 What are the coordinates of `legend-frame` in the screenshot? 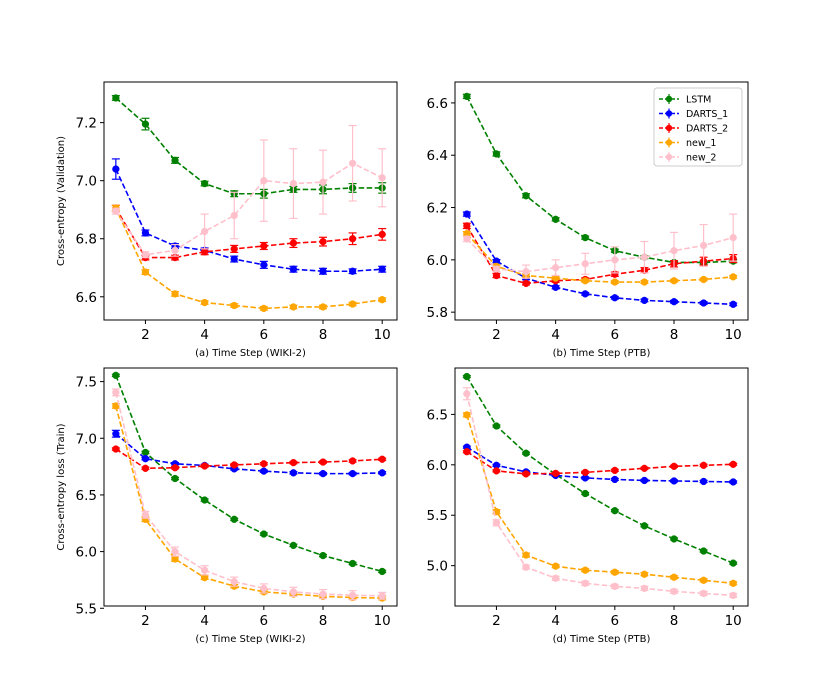 It's located at (698, 127).